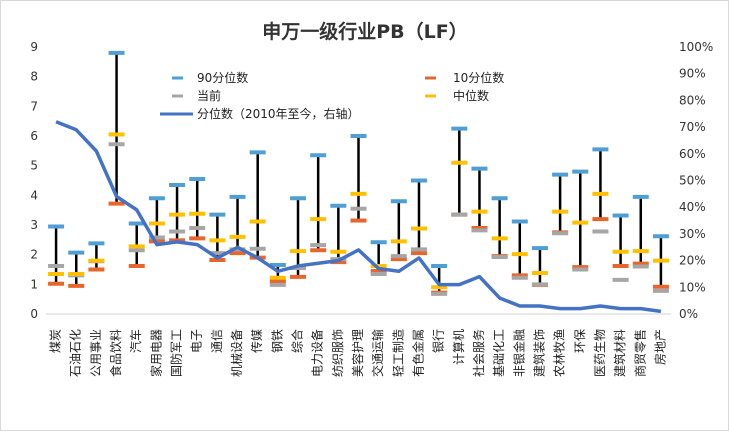  What do you see at coordinates (34, 47) in the screenshot?
I see `left-tick-label: 9` at bounding box center [34, 47].